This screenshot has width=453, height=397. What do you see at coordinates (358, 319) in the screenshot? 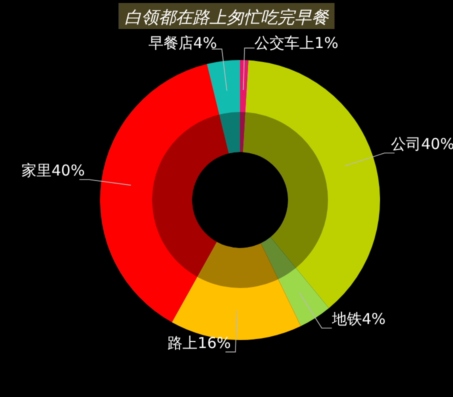
I see `slice-label: 地铁4%` at bounding box center [358, 319].